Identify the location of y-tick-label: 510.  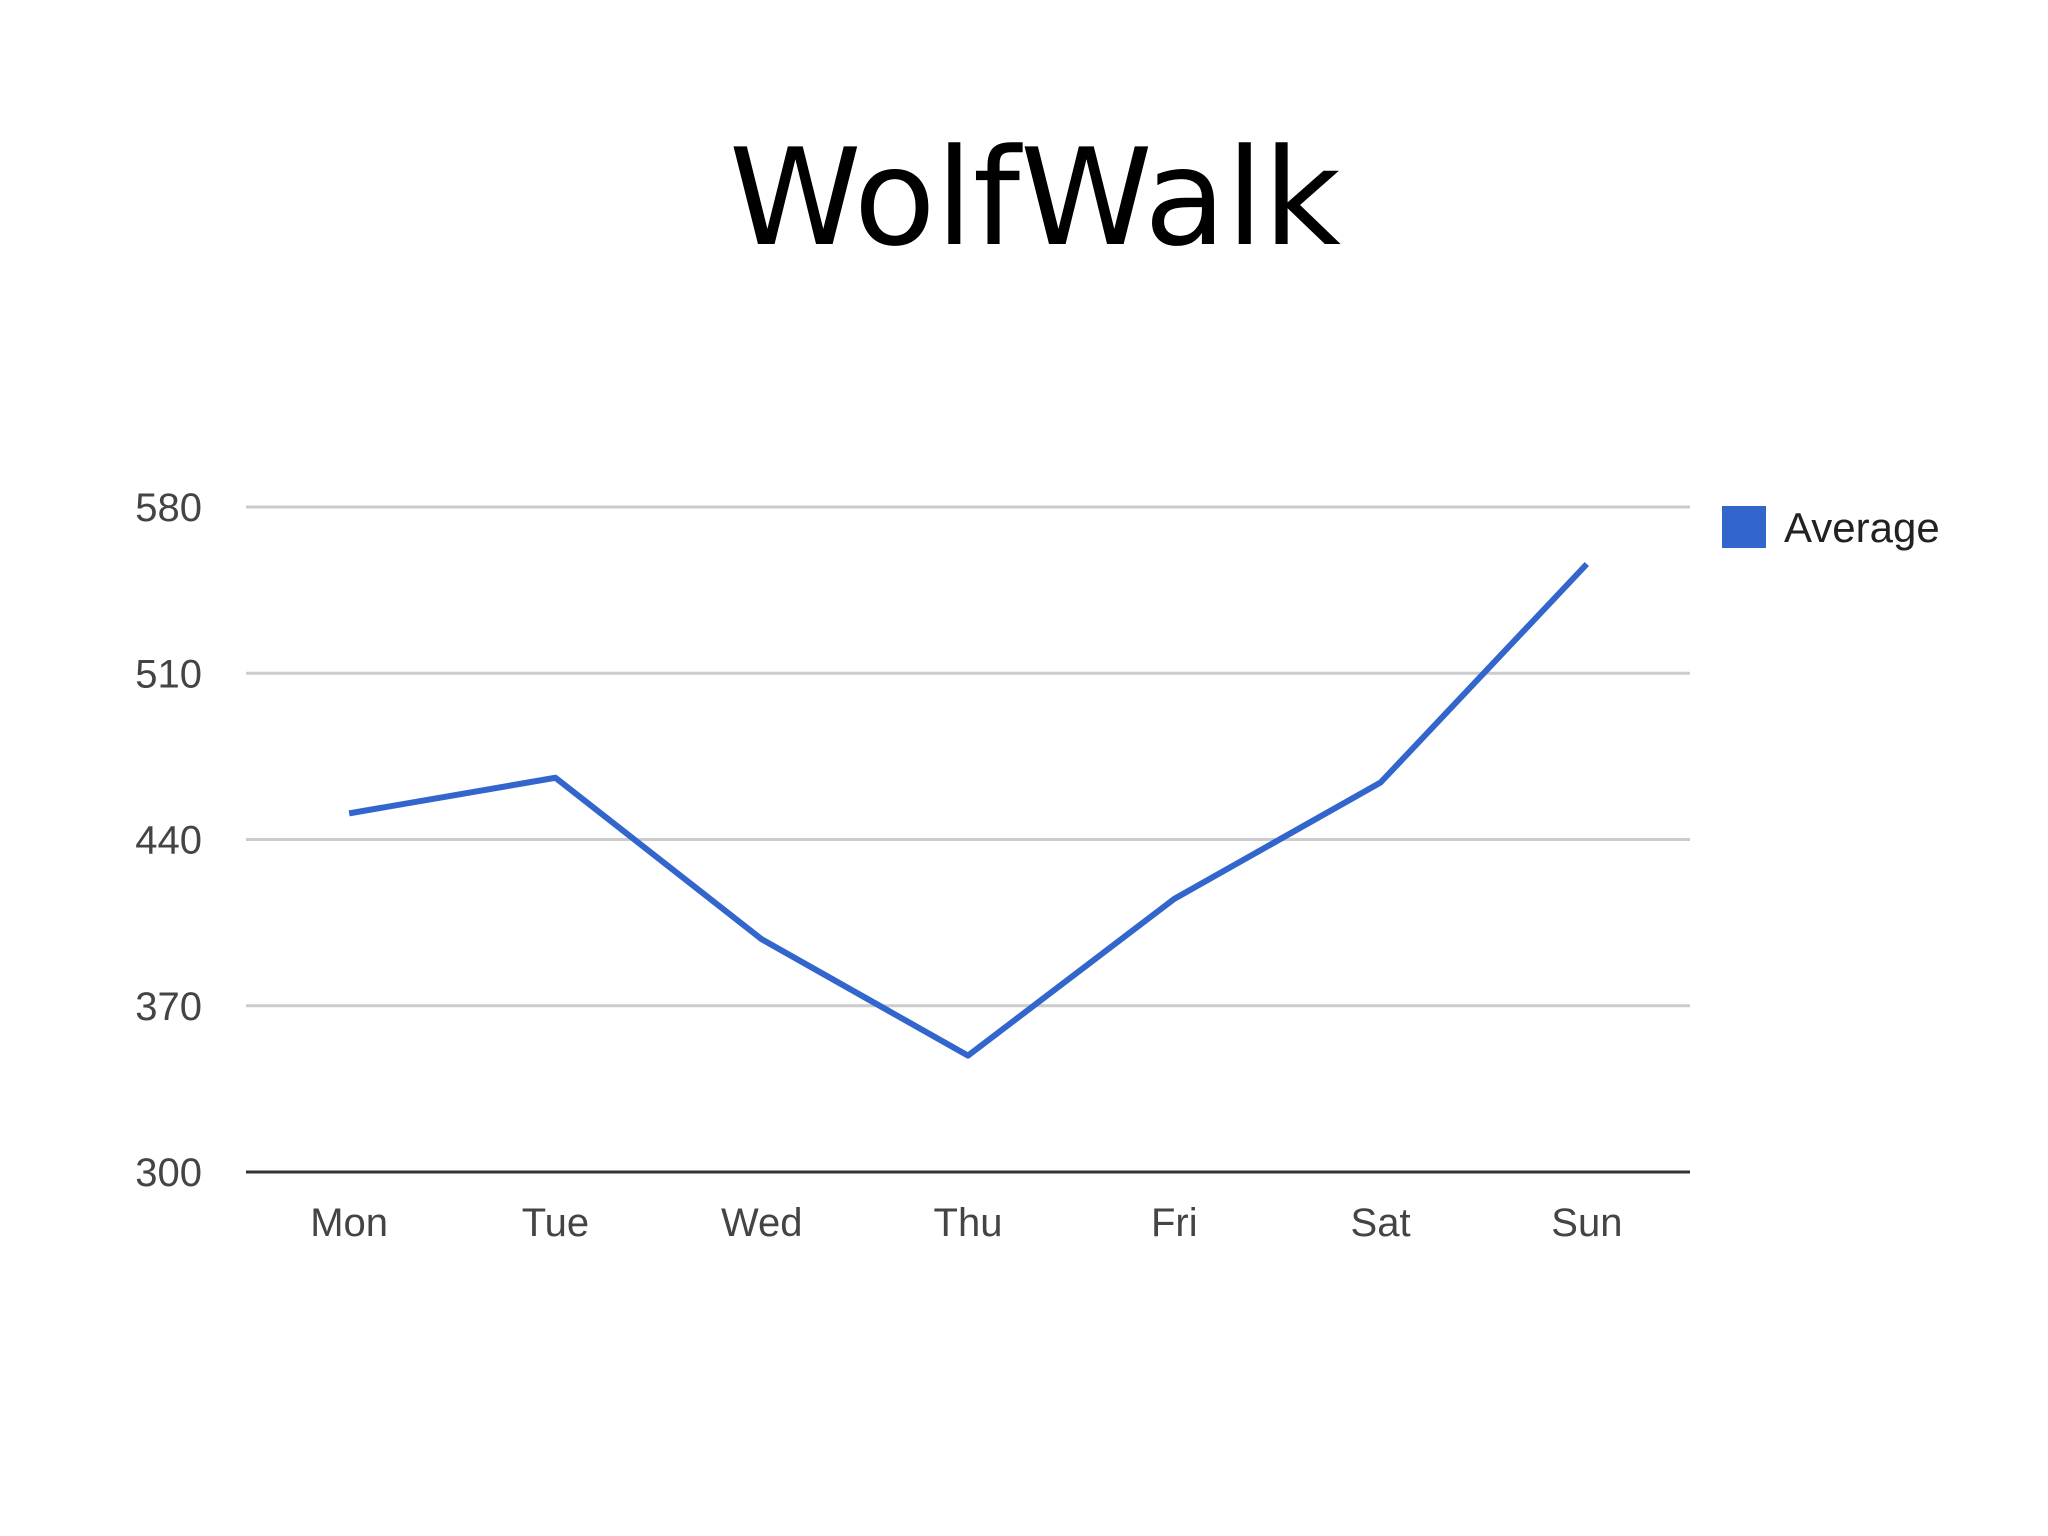
(168, 674).